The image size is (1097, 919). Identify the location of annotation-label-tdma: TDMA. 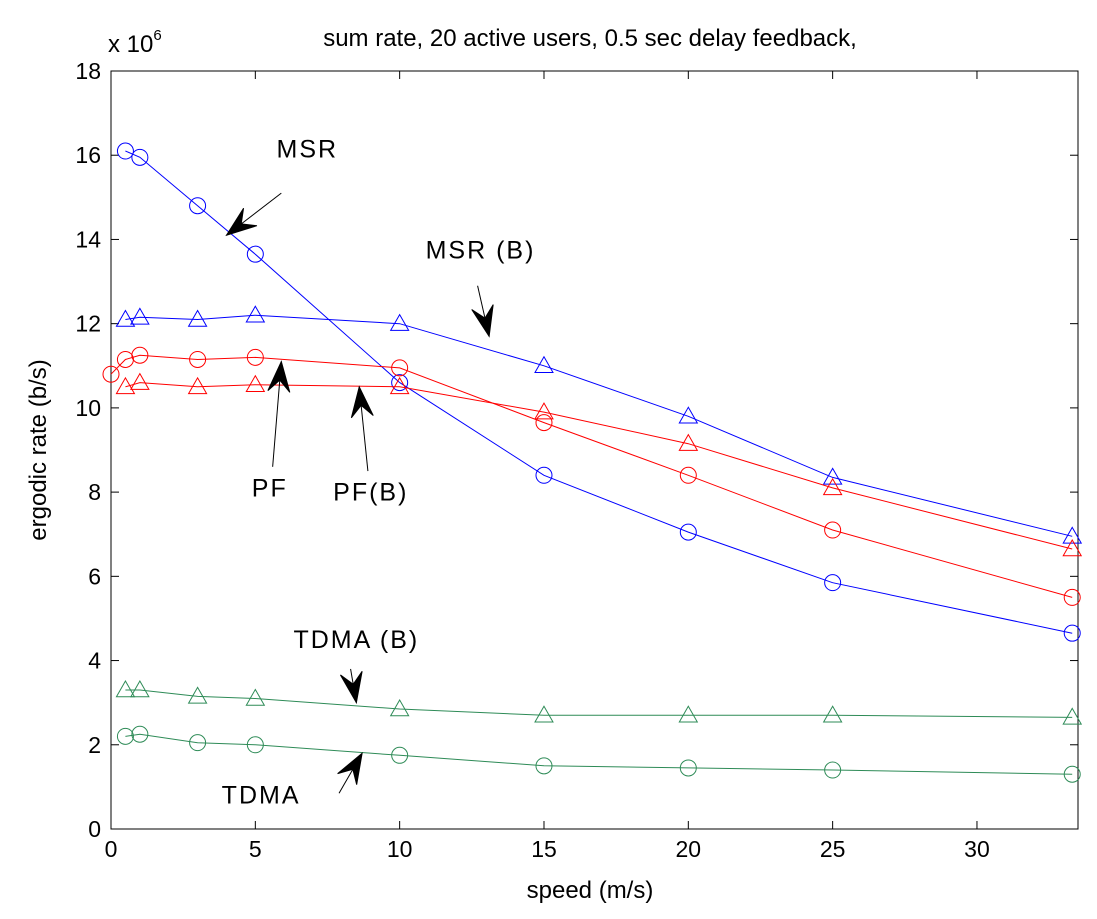
(261, 796).